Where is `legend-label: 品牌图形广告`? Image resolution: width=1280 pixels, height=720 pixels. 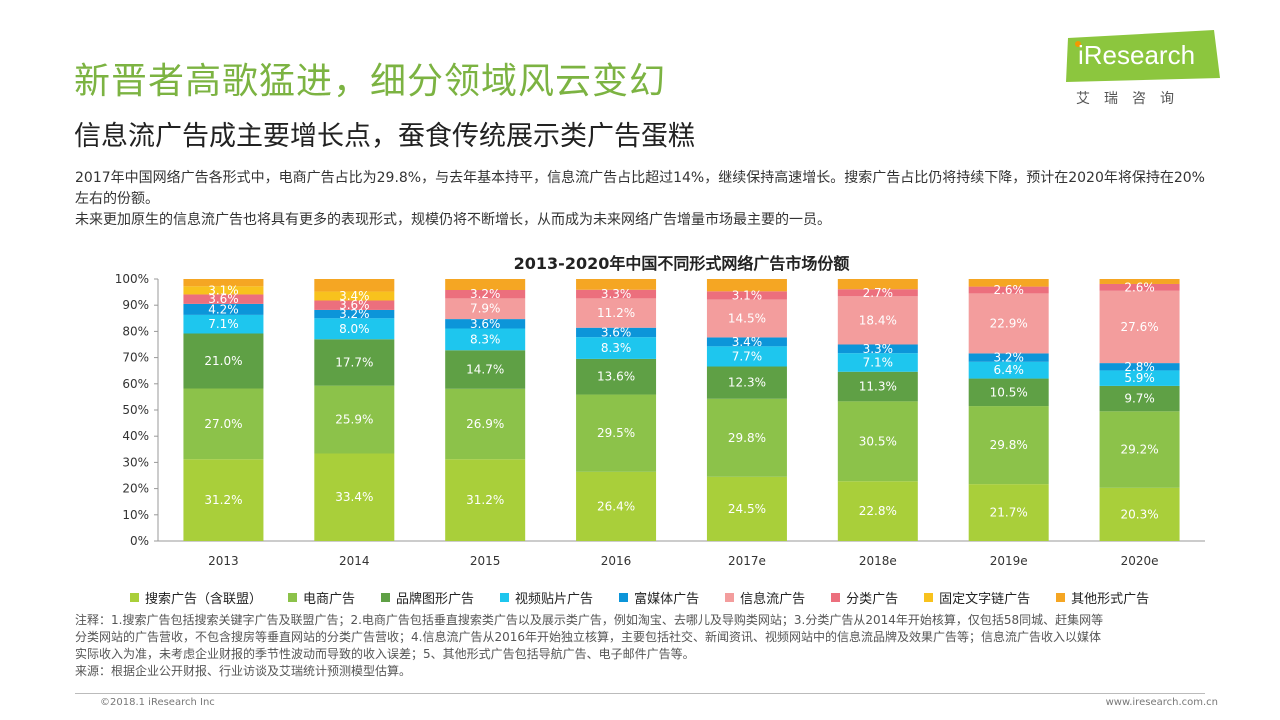
legend-label: 品牌图形广告 is located at coordinates (435, 599).